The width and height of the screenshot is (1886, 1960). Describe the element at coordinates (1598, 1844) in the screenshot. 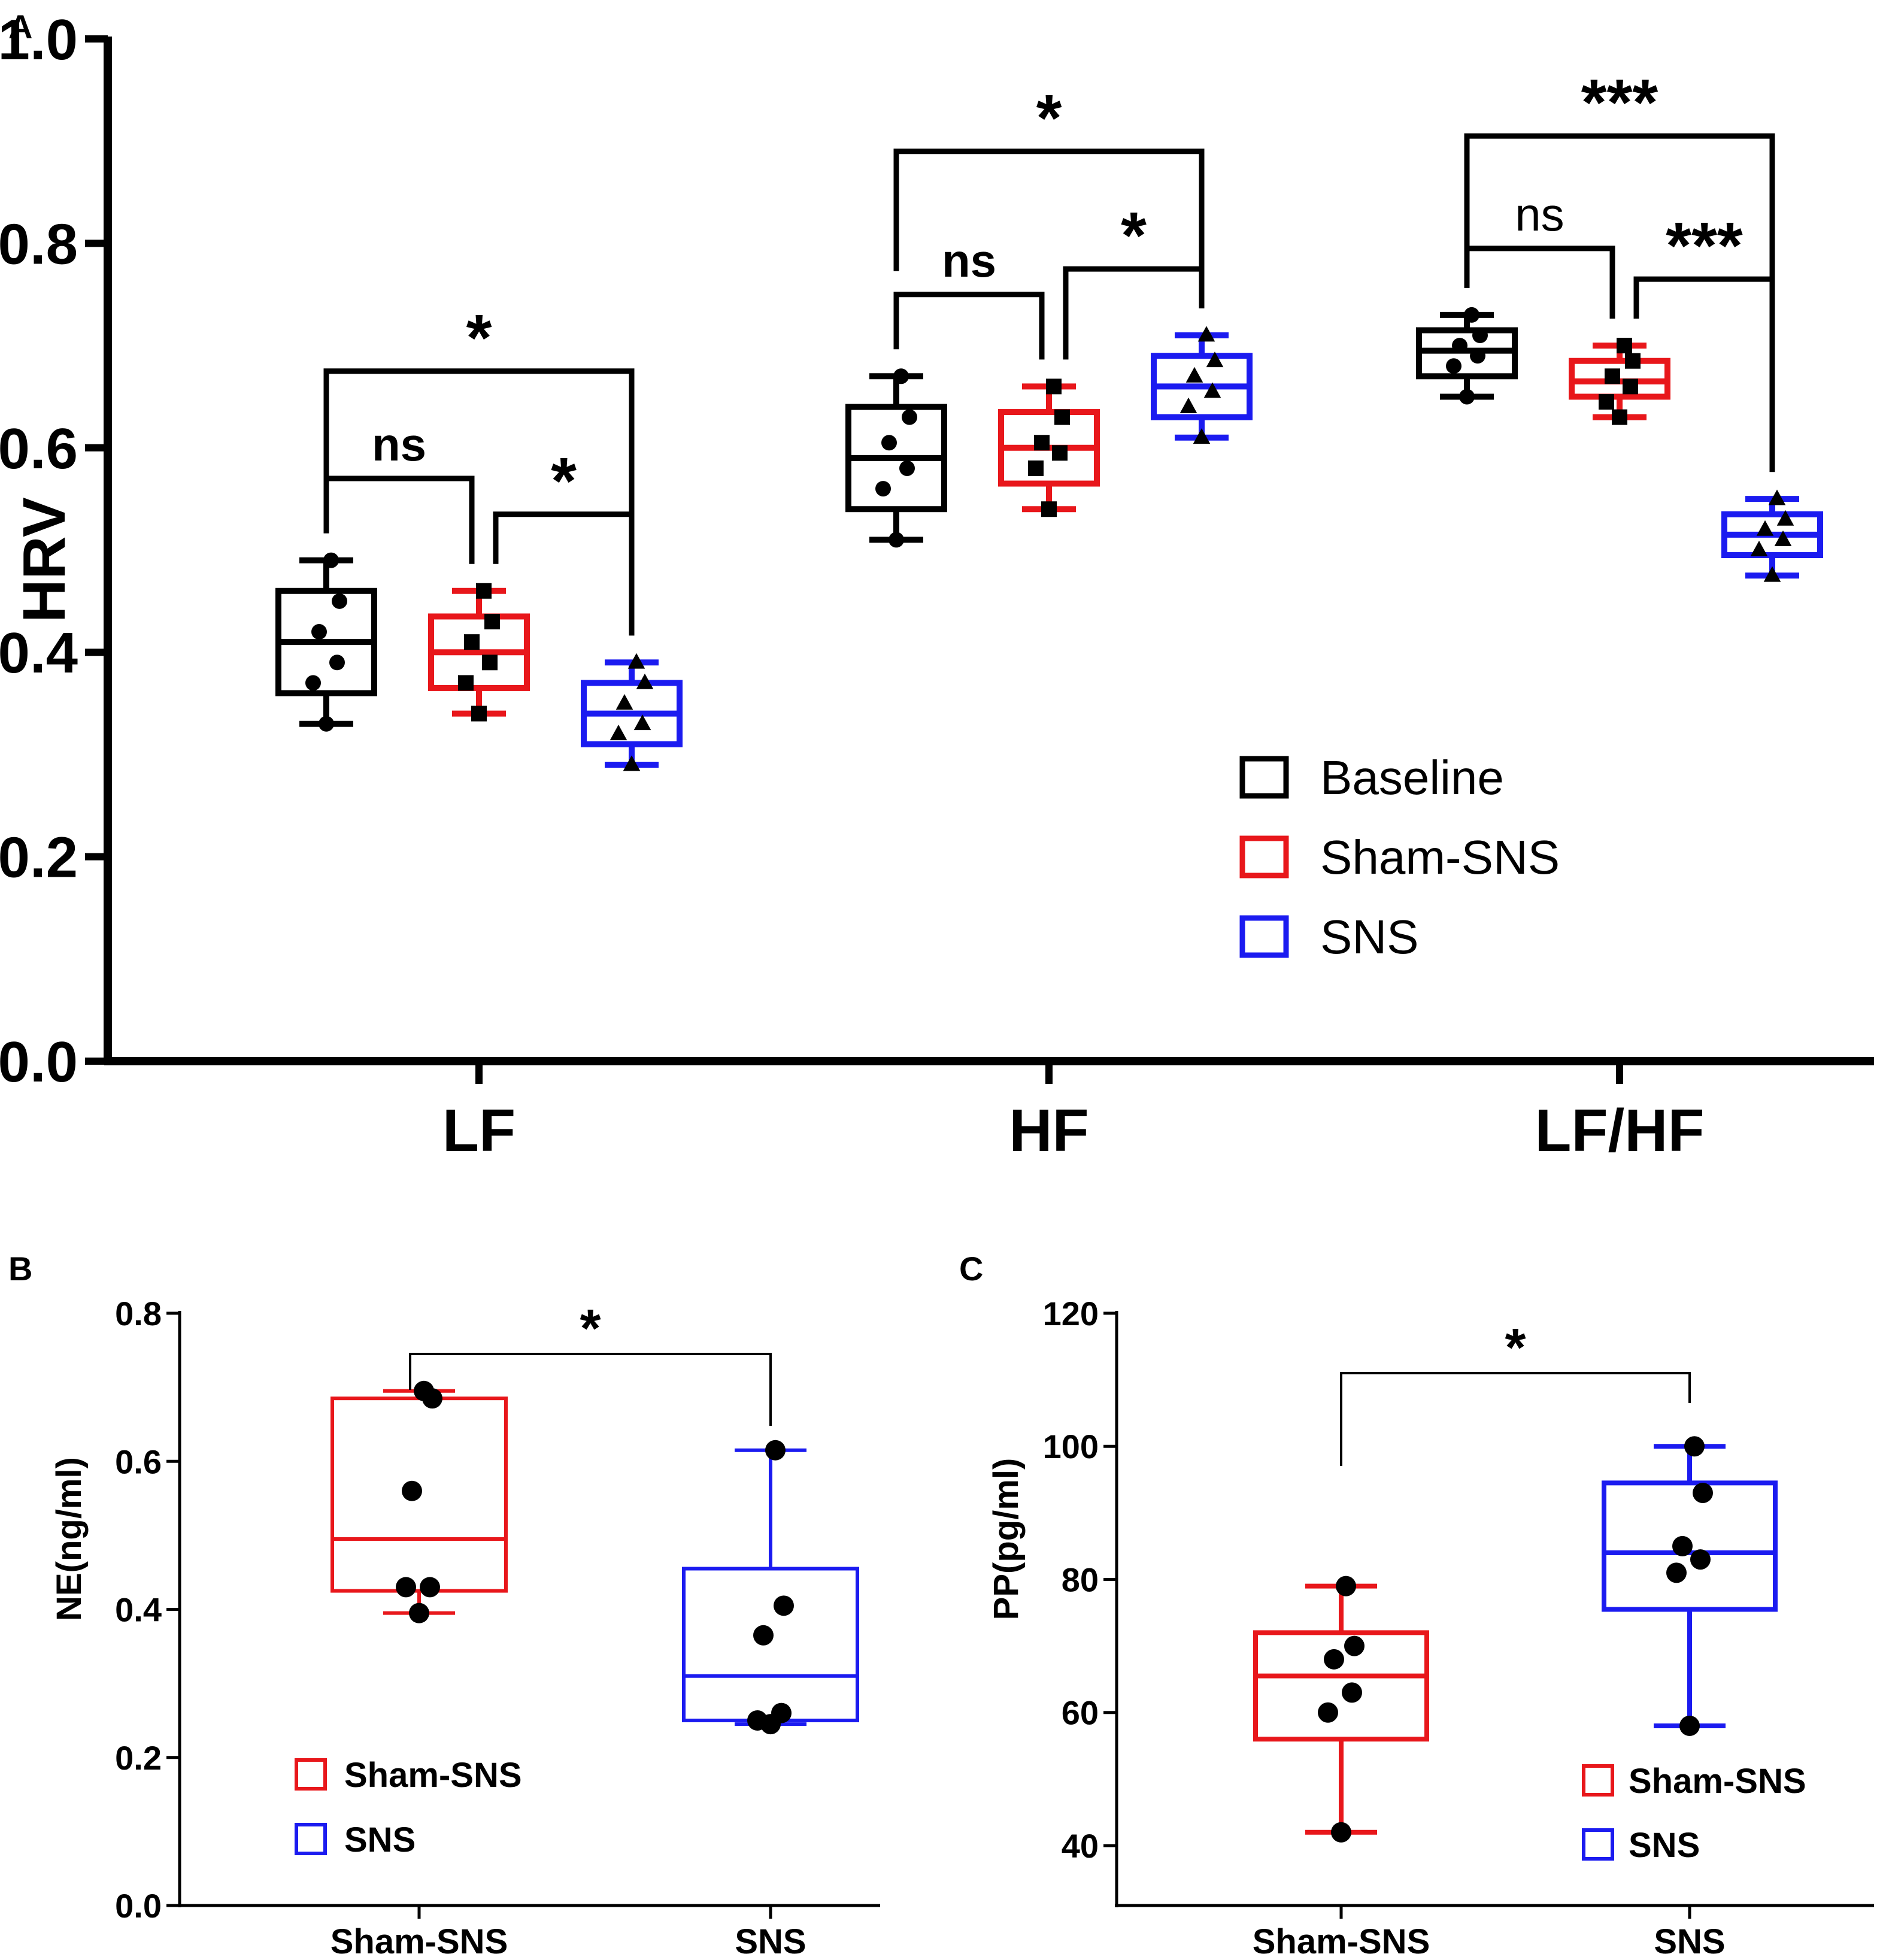

I see `panel-c-legend-swatch` at that location.